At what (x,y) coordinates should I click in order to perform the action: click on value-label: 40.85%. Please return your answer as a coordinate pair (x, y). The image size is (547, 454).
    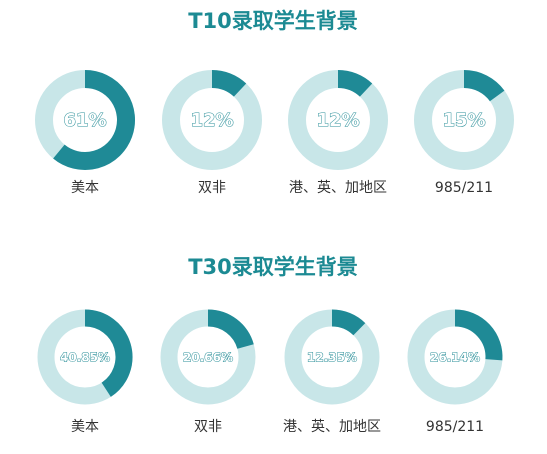
    Looking at the image, I should click on (85, 358).